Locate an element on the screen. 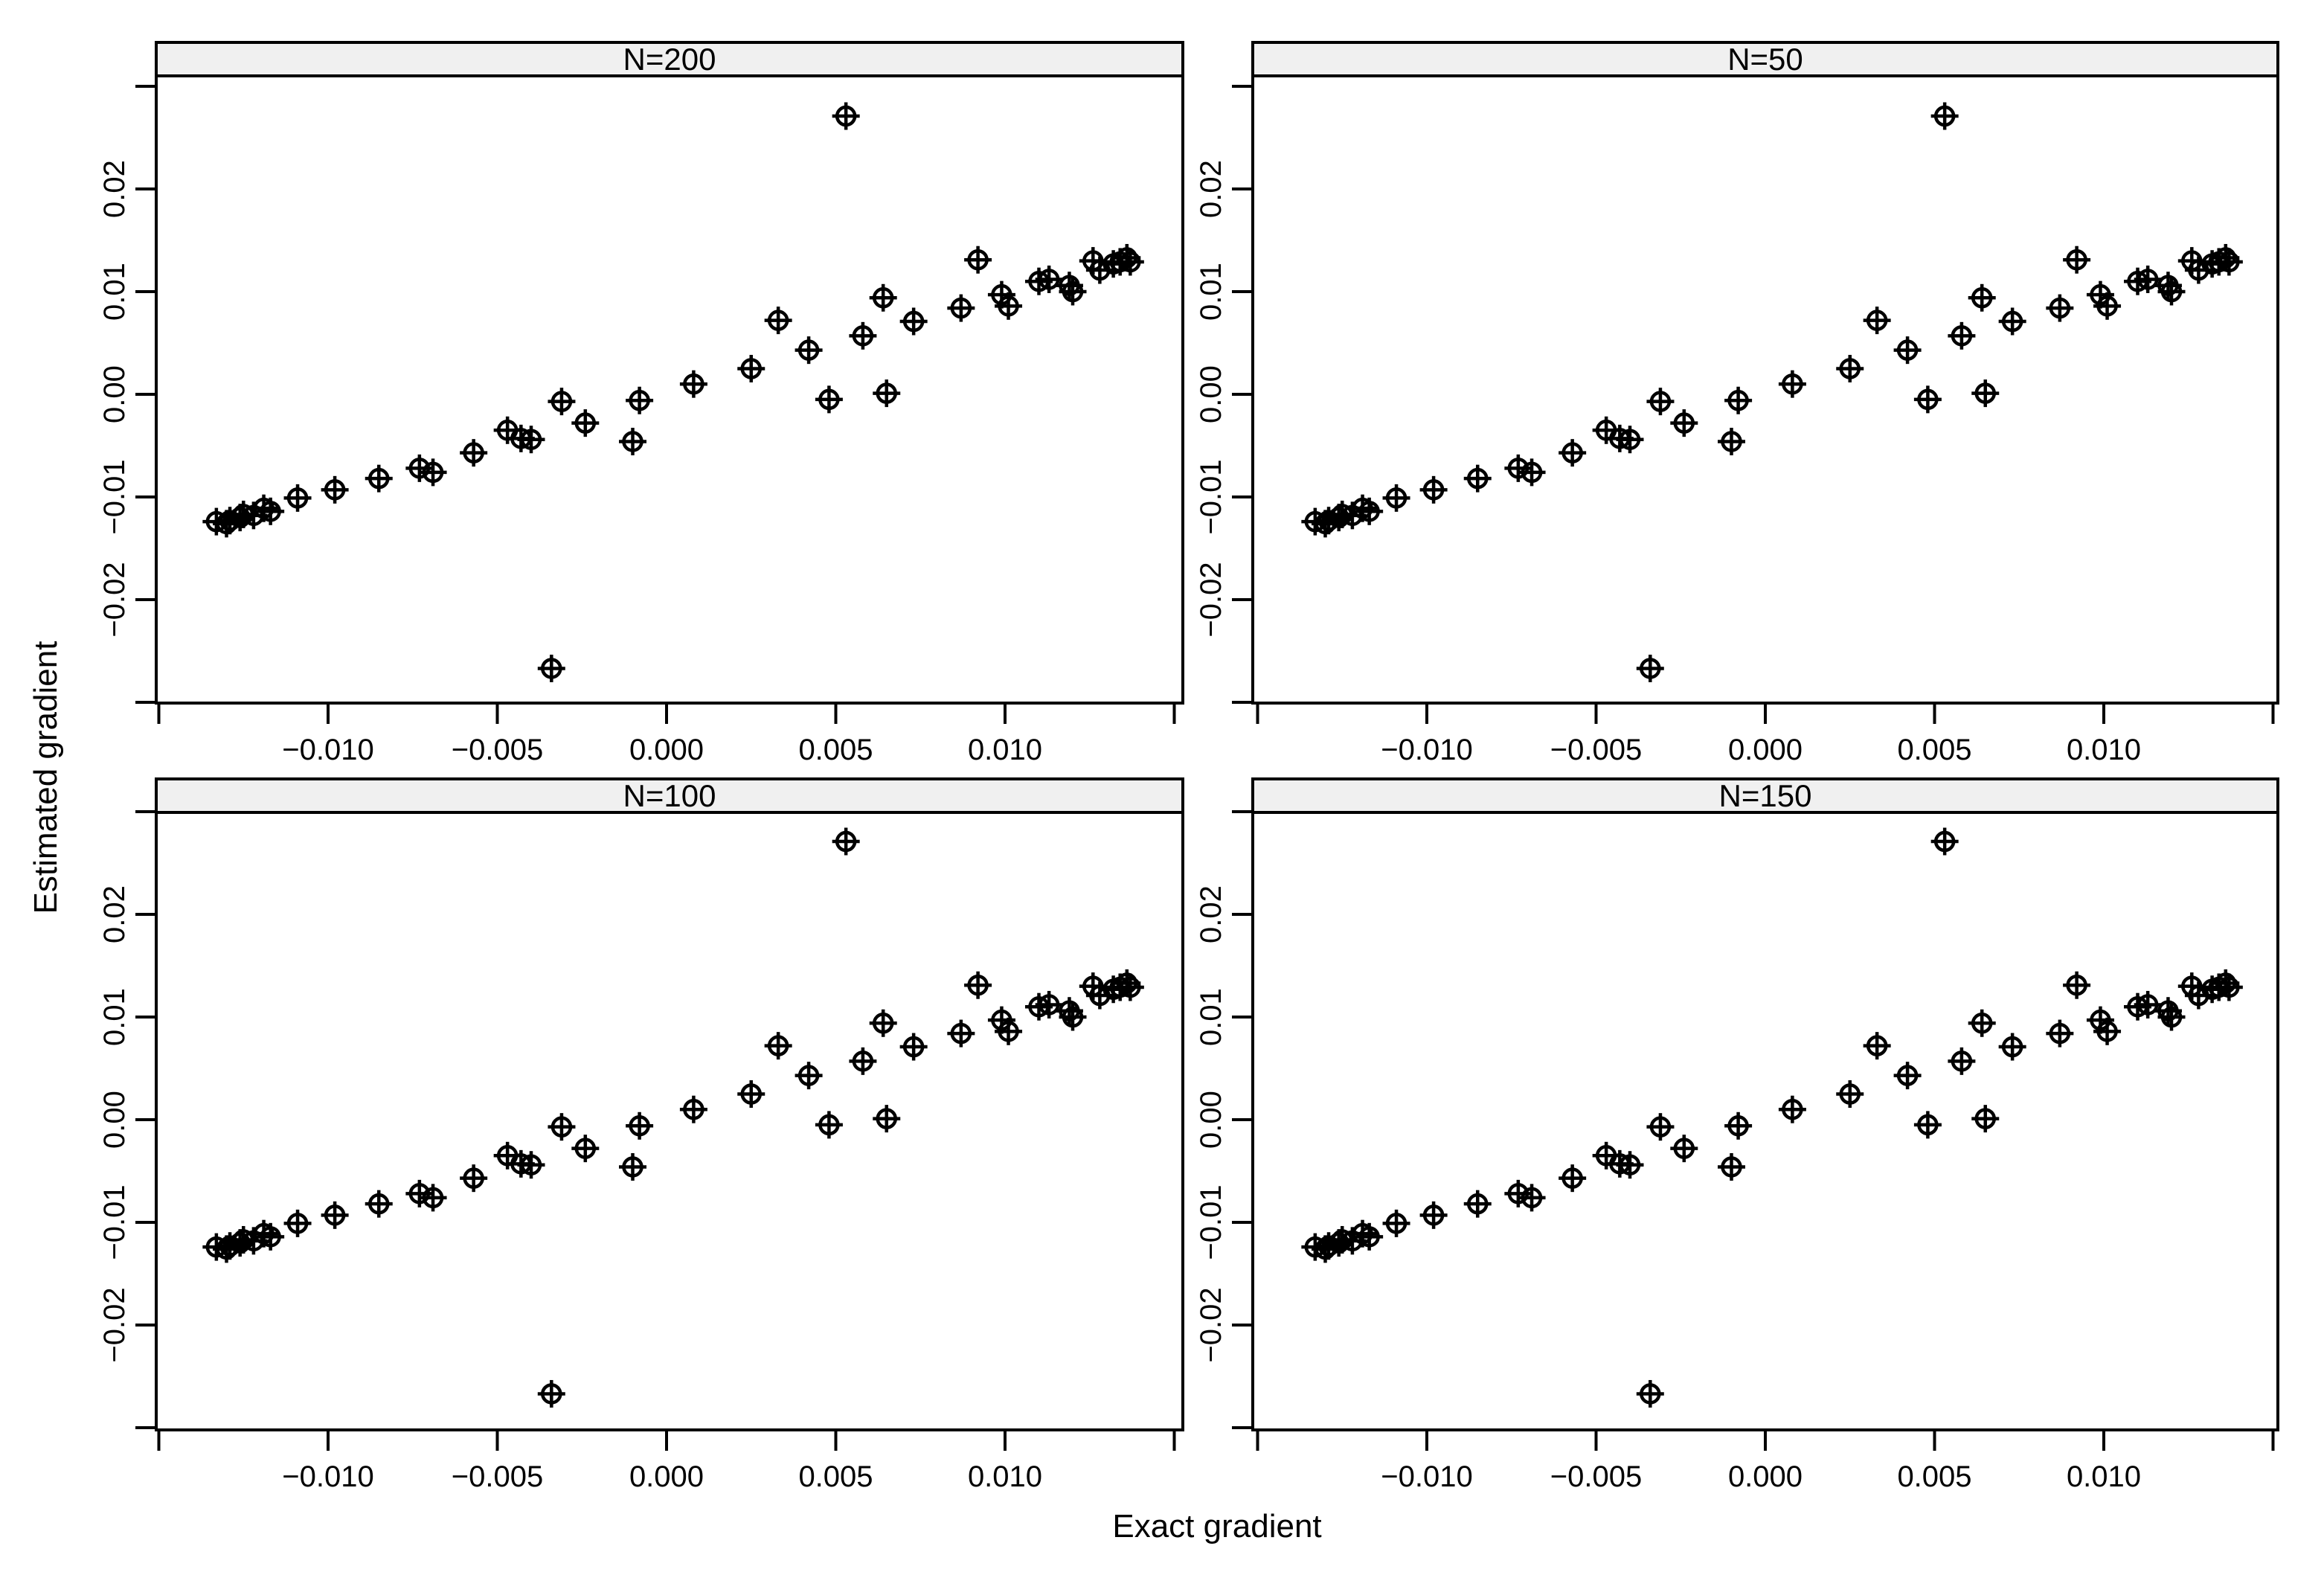 Image resolution: width=2324 pixels, height=1575 pixels. panel-title: N=200 is located at coordinates (669, 59).